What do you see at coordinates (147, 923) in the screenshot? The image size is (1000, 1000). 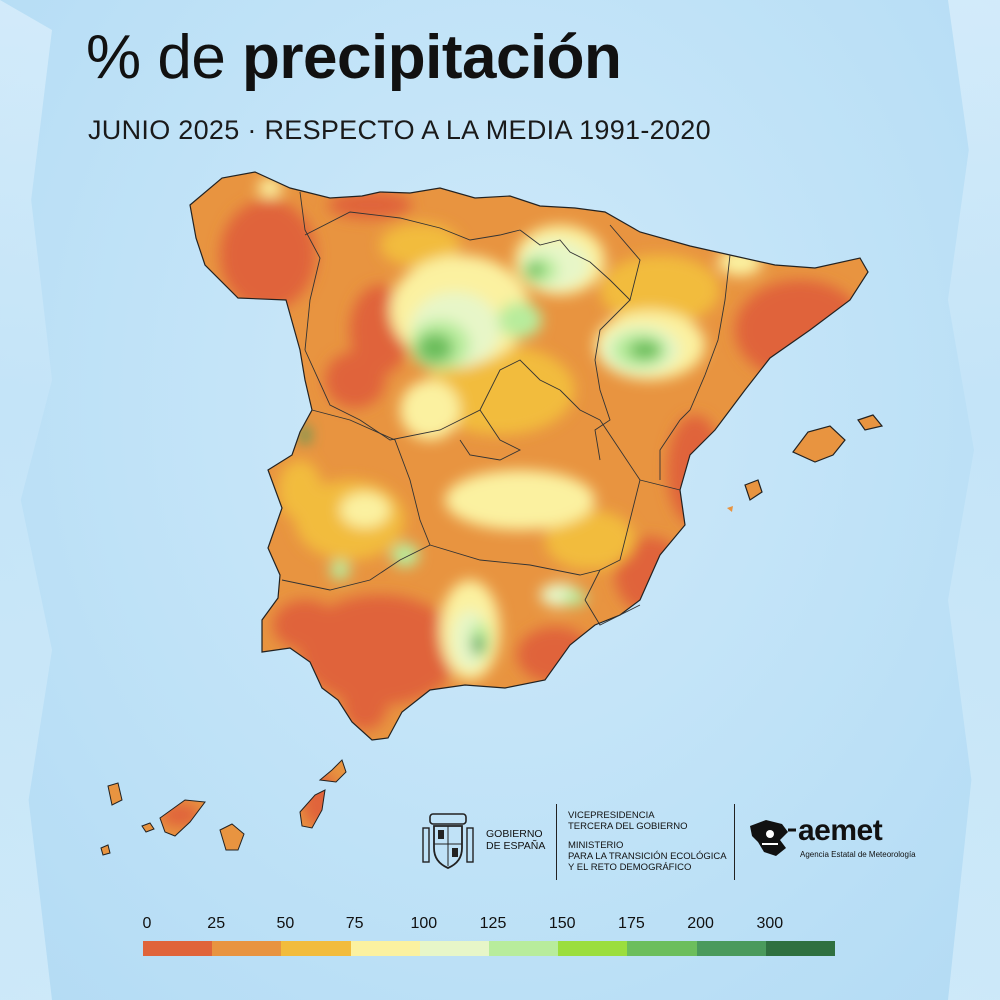 I see `legend-label: 0` at bounding box center [147, 923].